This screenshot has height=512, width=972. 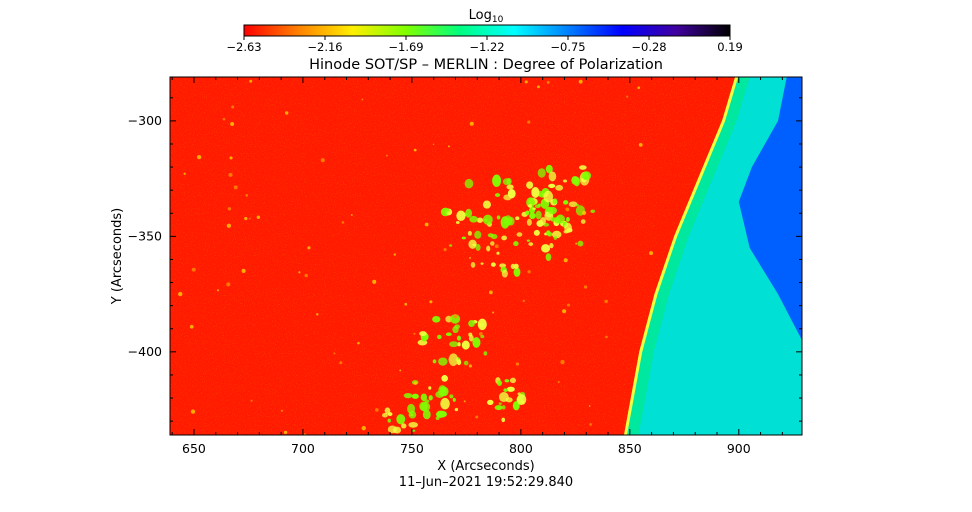 I want to click on x-tick-label: 800, so click(x=521, y=448).